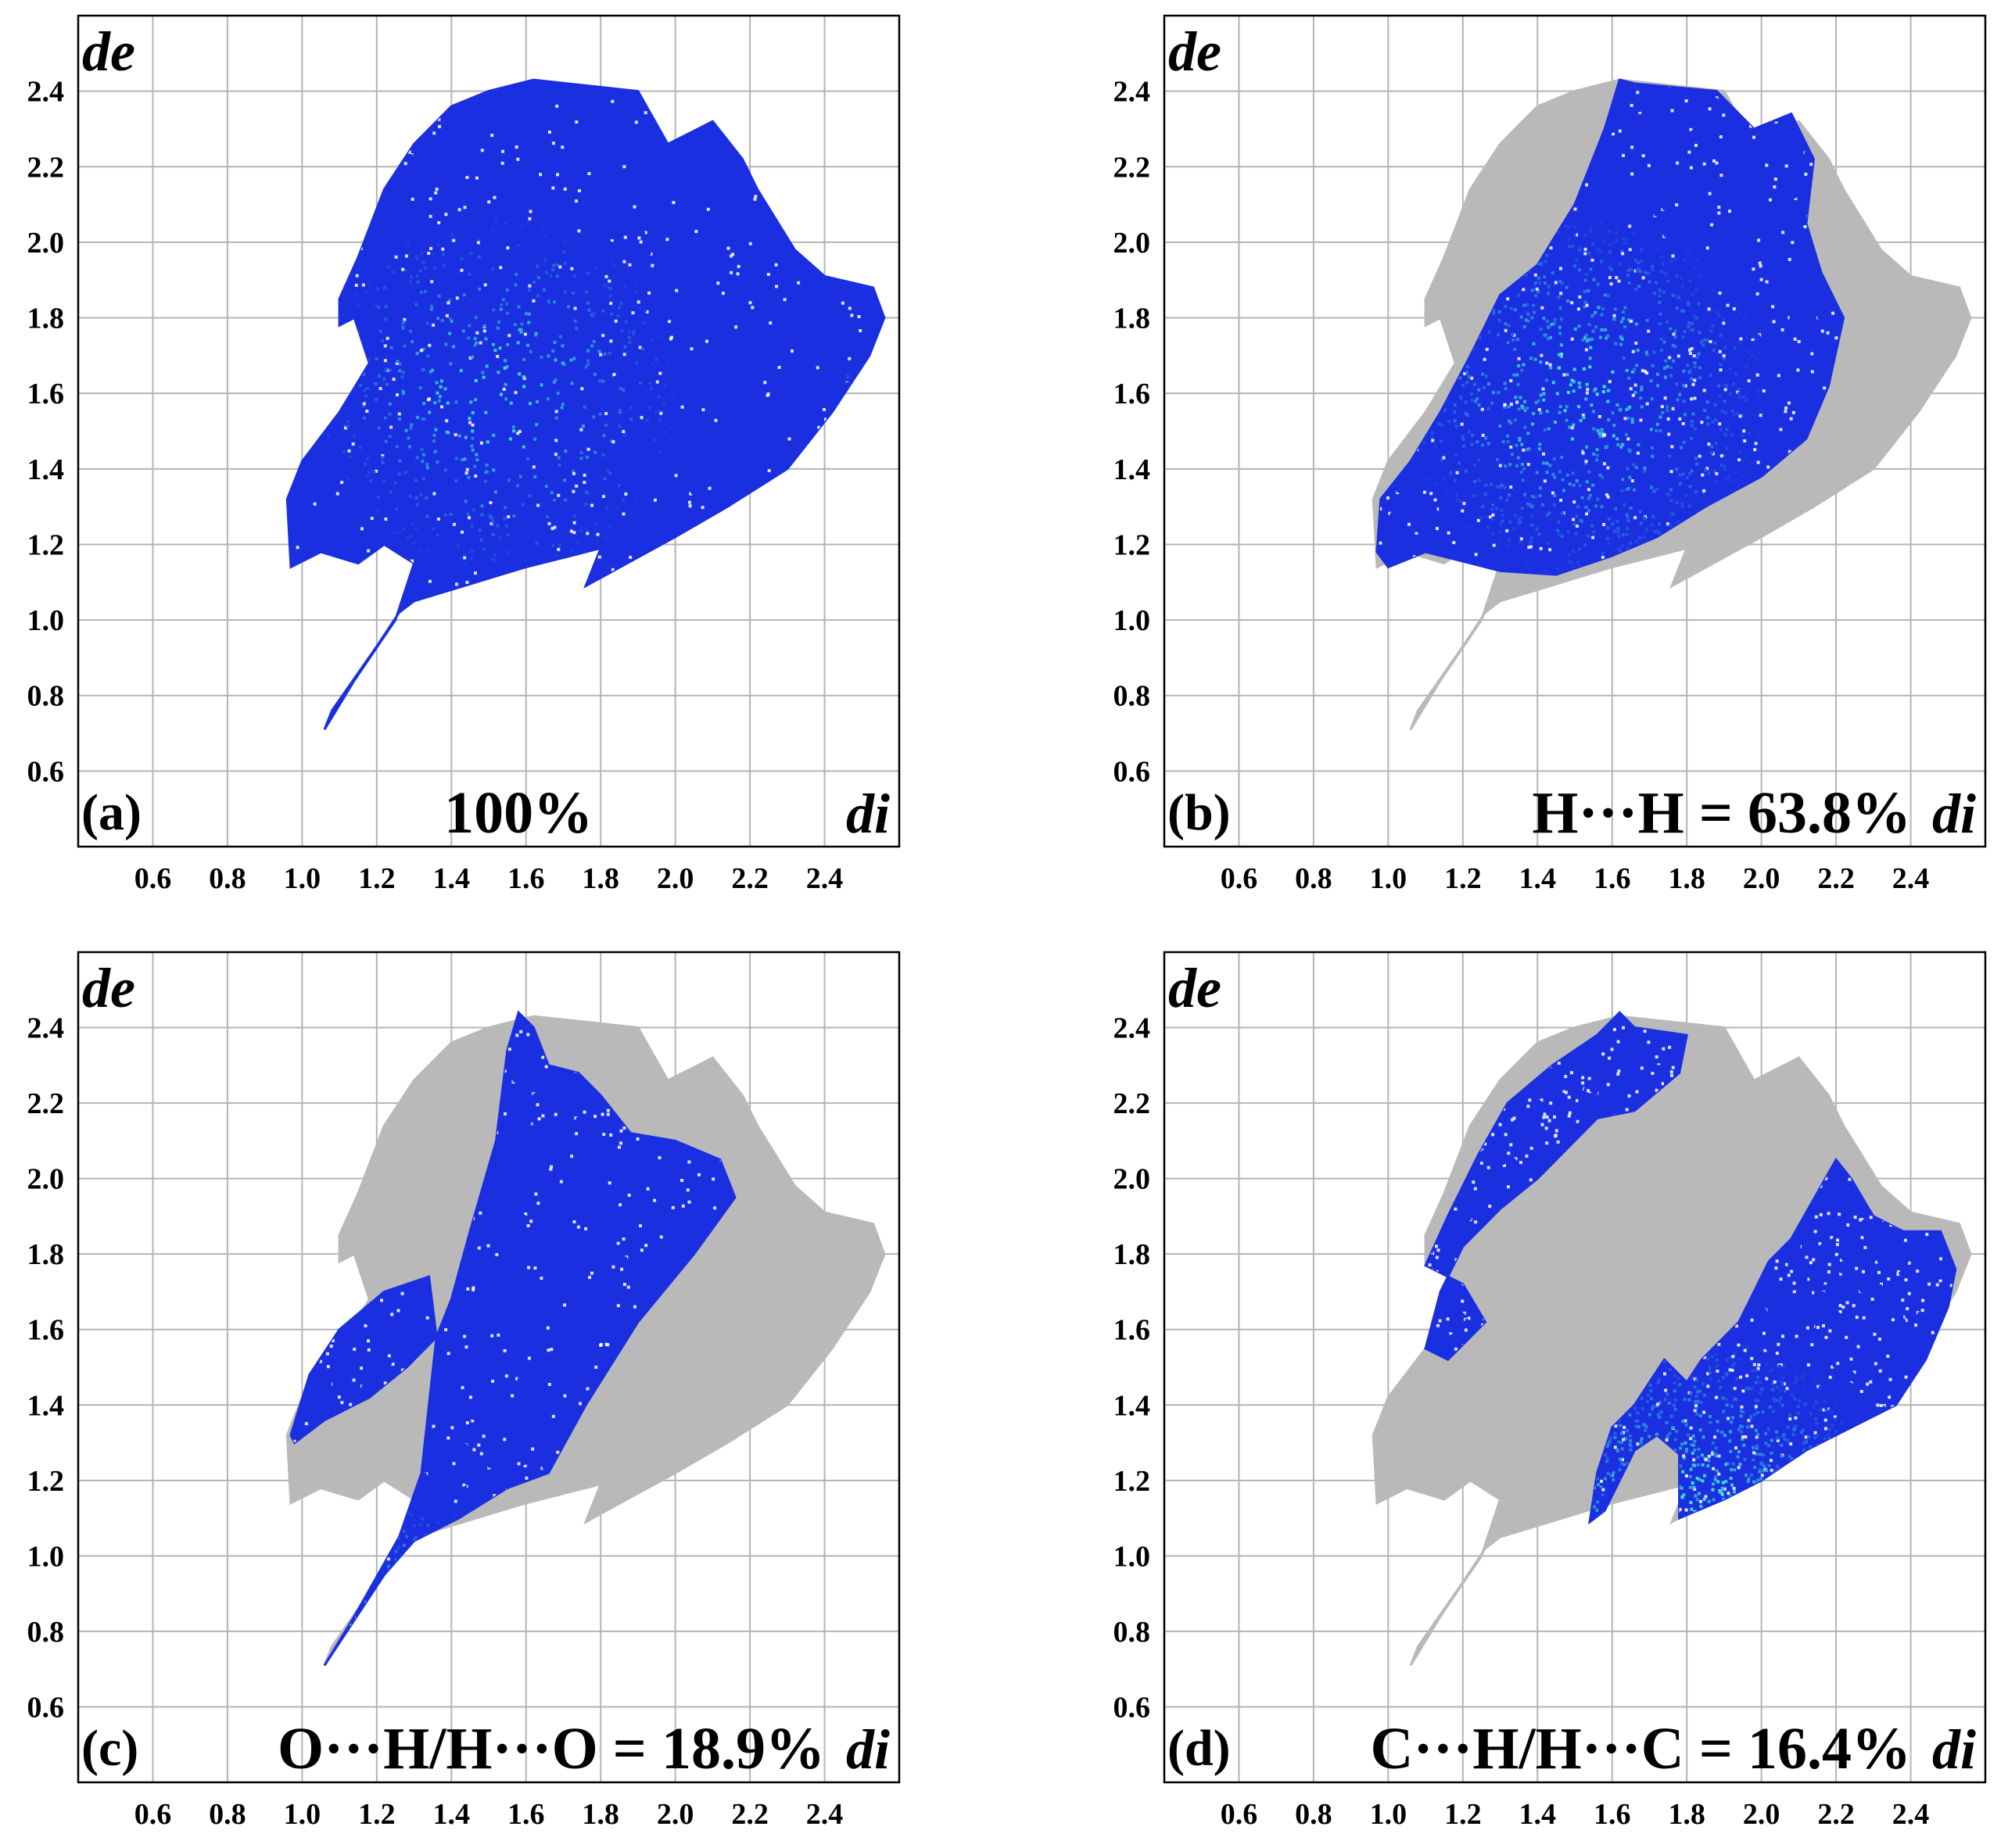  I want to click on contact-percentage-caption: 100%, so click(518, 813).